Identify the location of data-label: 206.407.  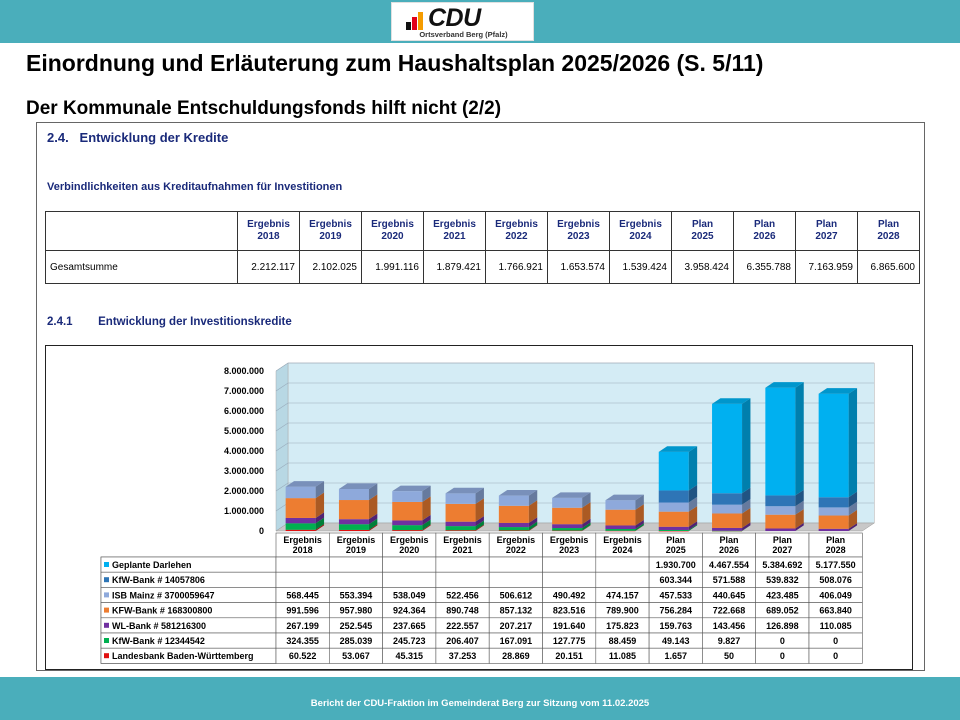
(462, 641).